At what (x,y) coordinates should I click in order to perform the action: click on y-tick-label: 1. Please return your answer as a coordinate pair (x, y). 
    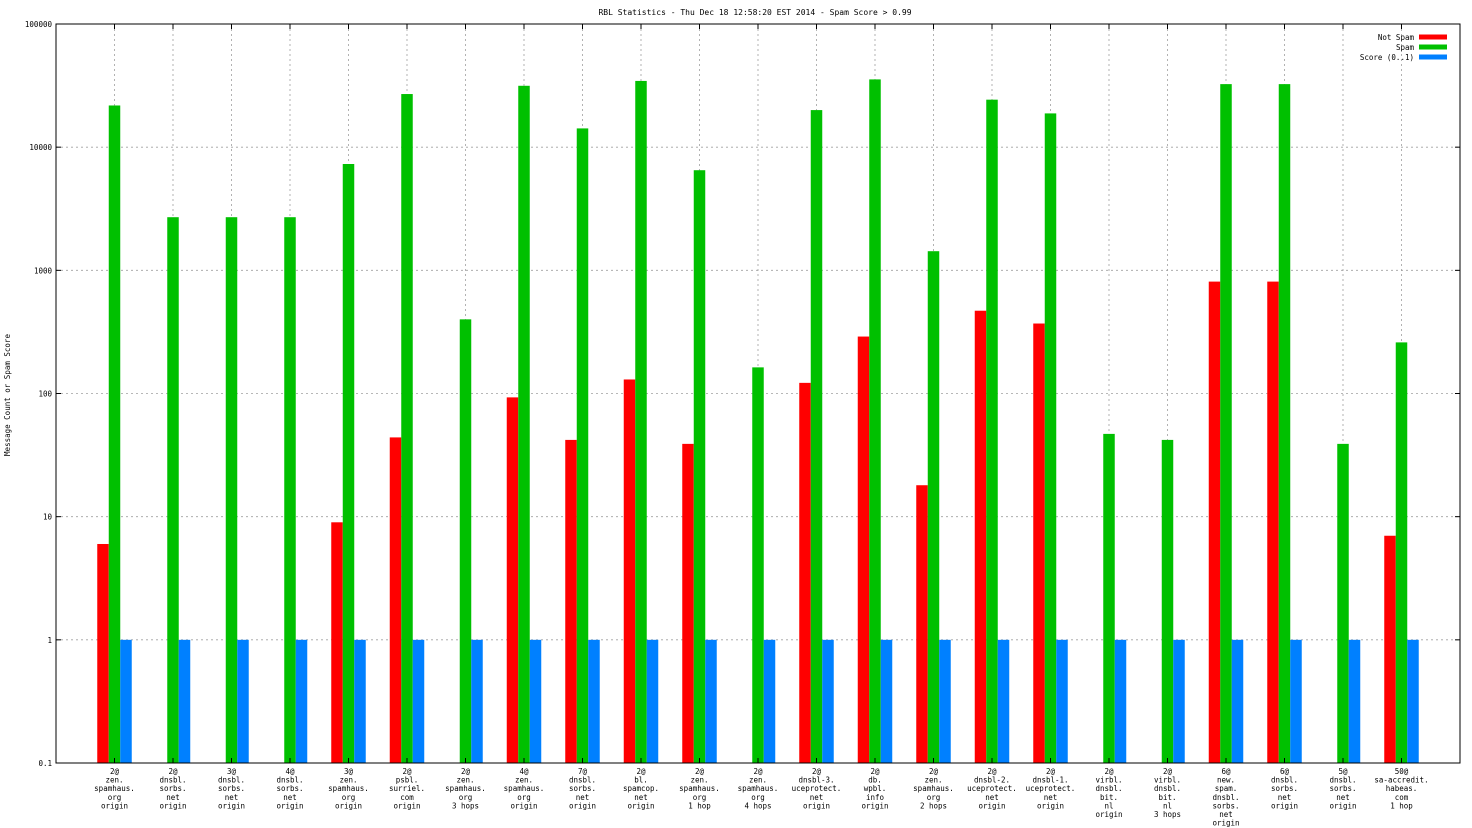
    Looking at the image, I should click on (49, 640).